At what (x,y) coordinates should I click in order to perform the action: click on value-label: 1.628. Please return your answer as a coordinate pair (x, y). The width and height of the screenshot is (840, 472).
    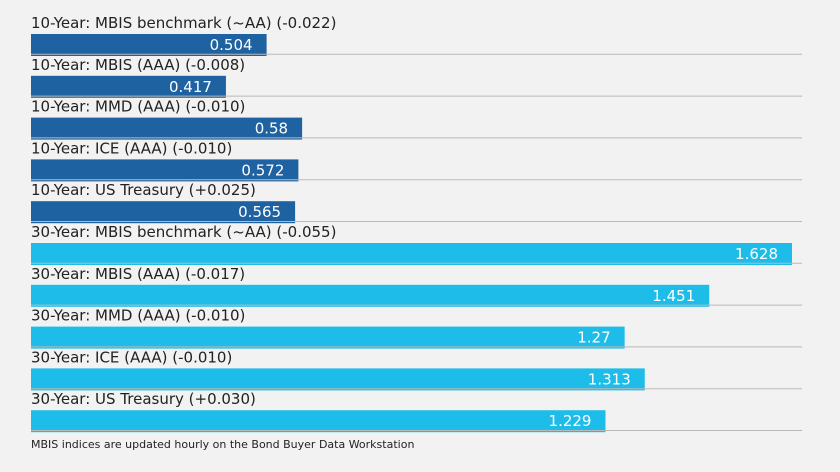
    Looking at the image, I should click on (756, 254).